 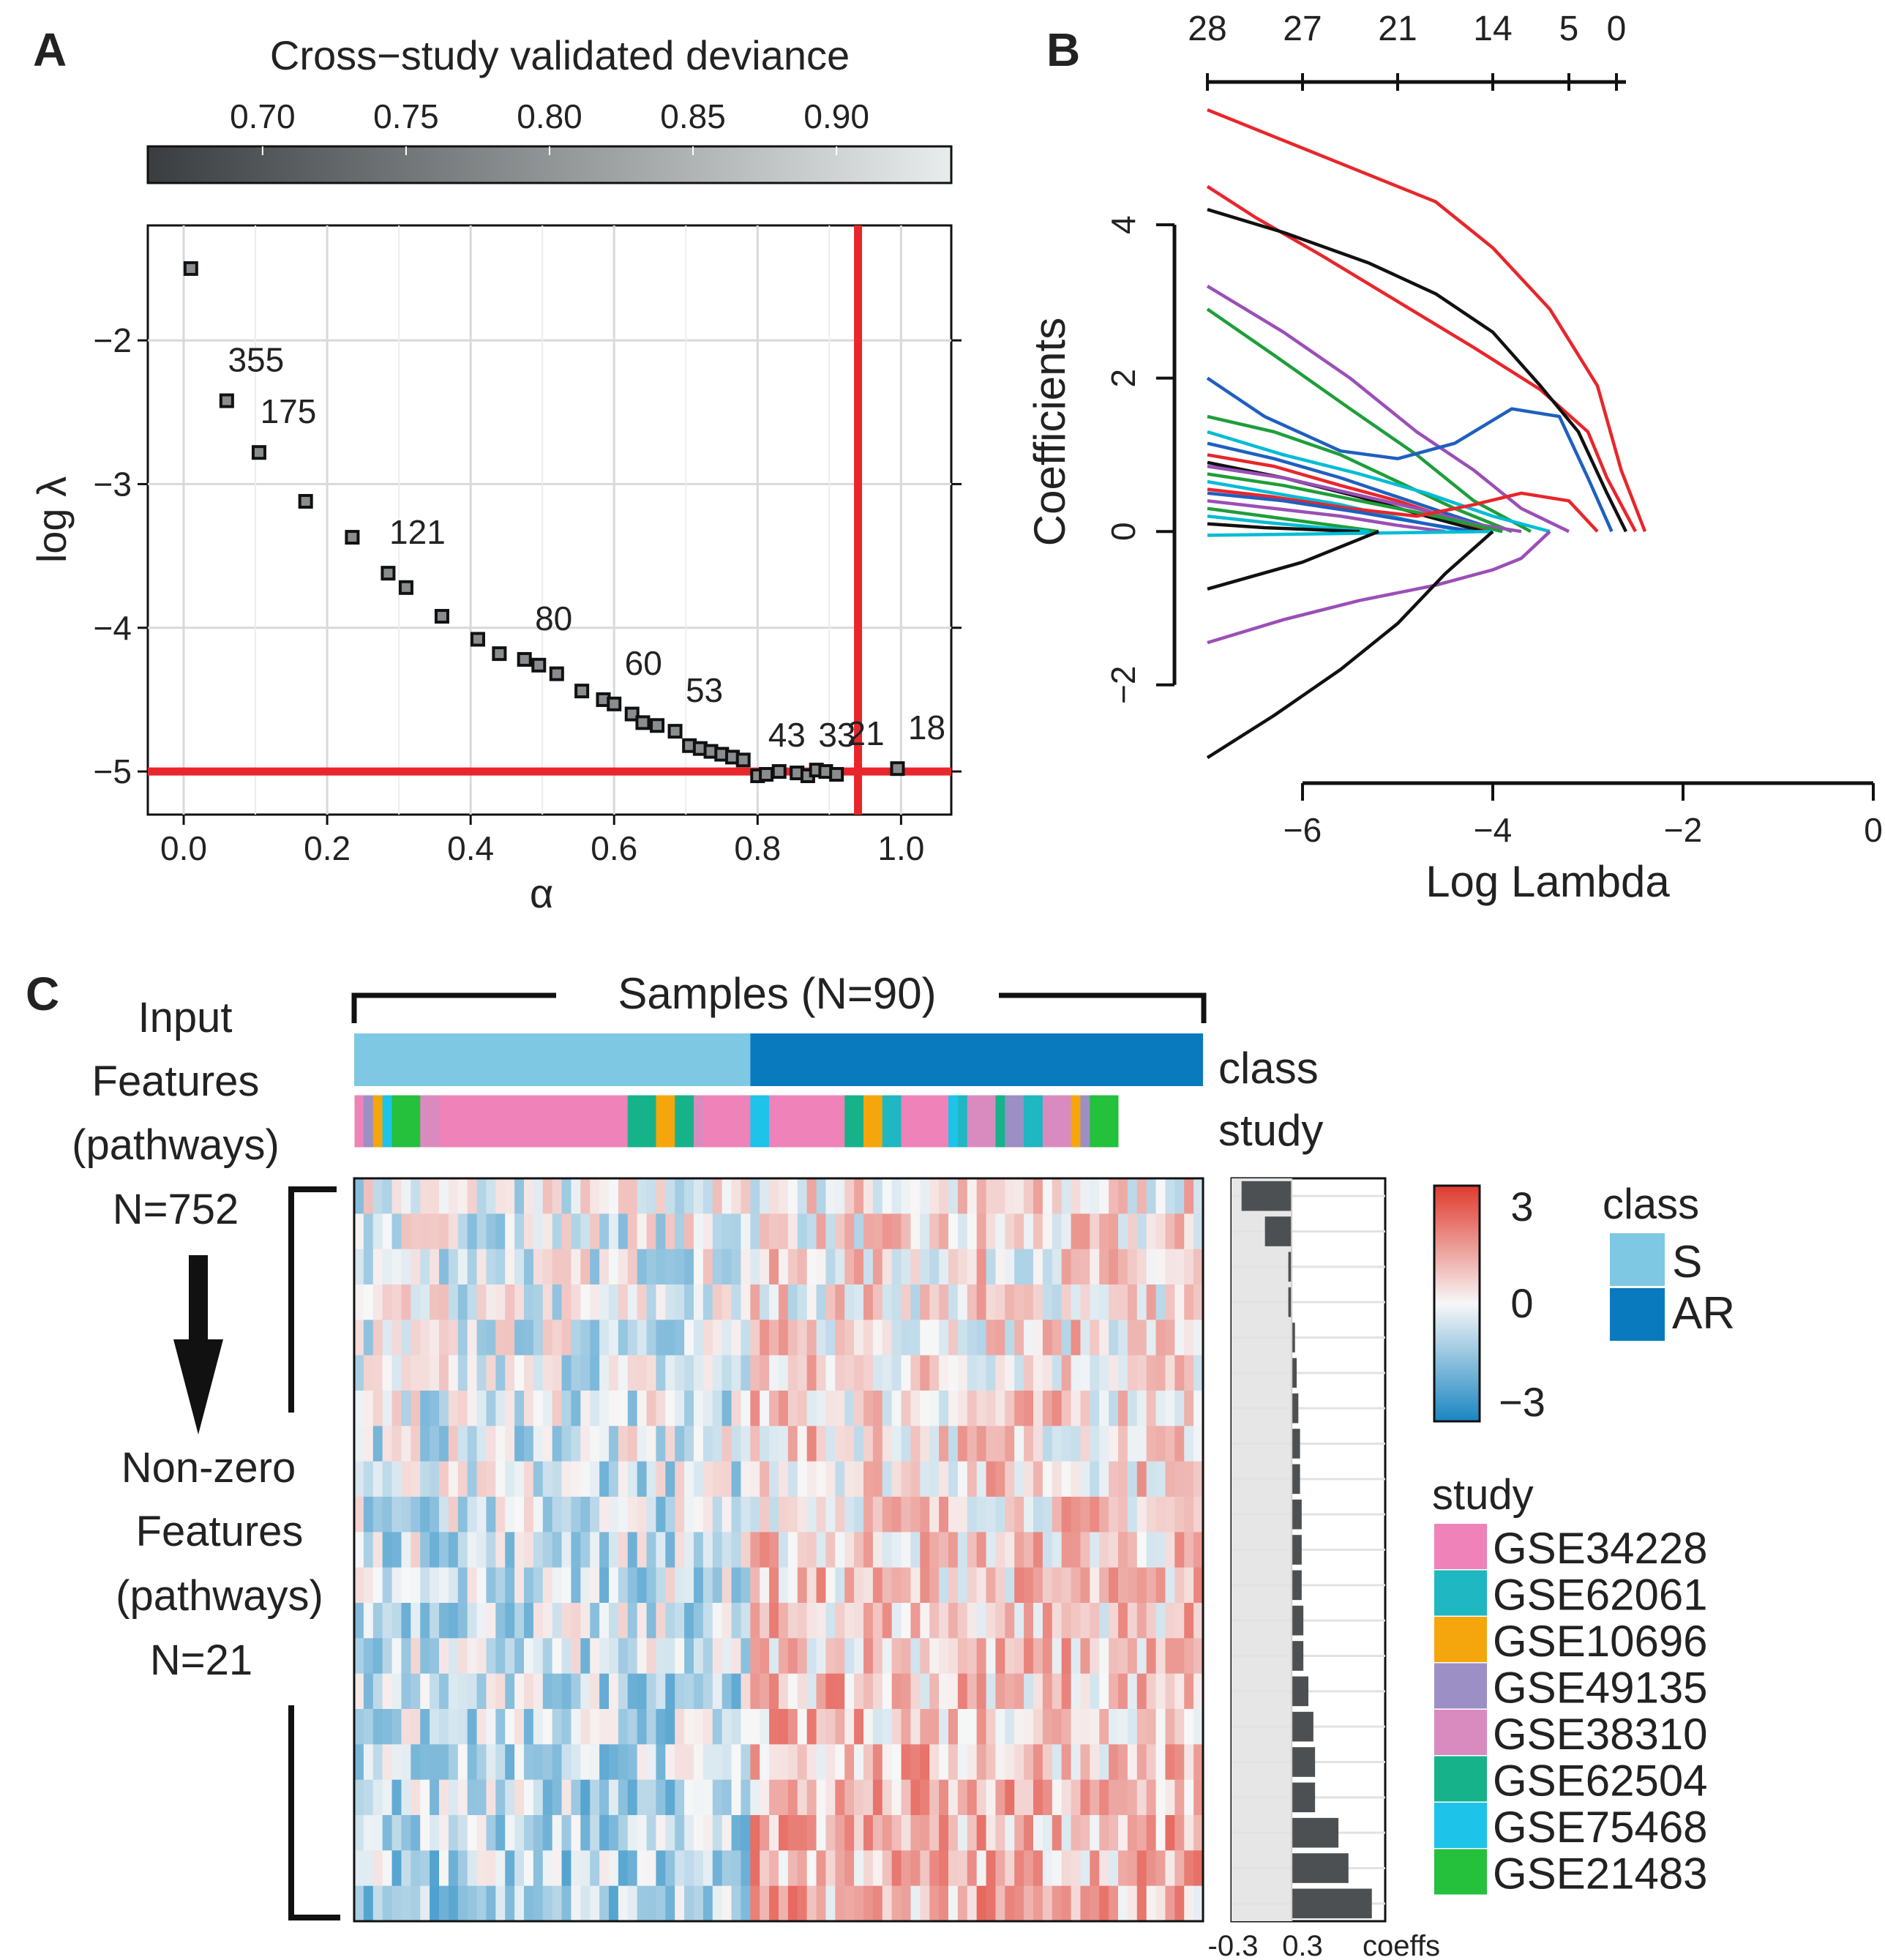 I want to click on study-legend-label: GSE34228, so click(x=1600, y=1548).